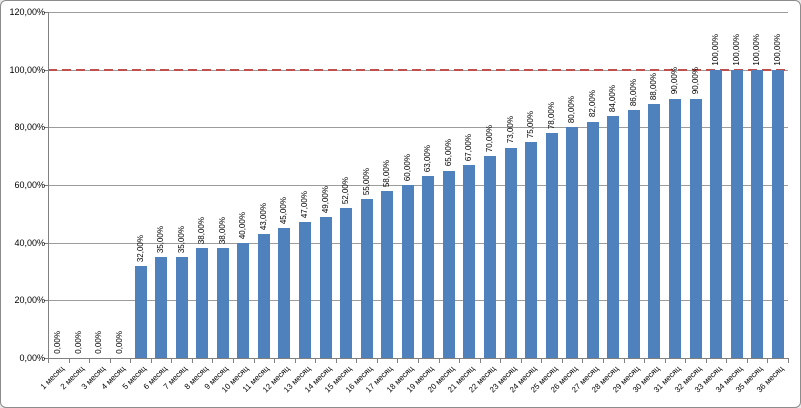 The width and height of the screenshot is (801, 408). I want to click on bar-data-label: 43,00%, so click(263, 216).